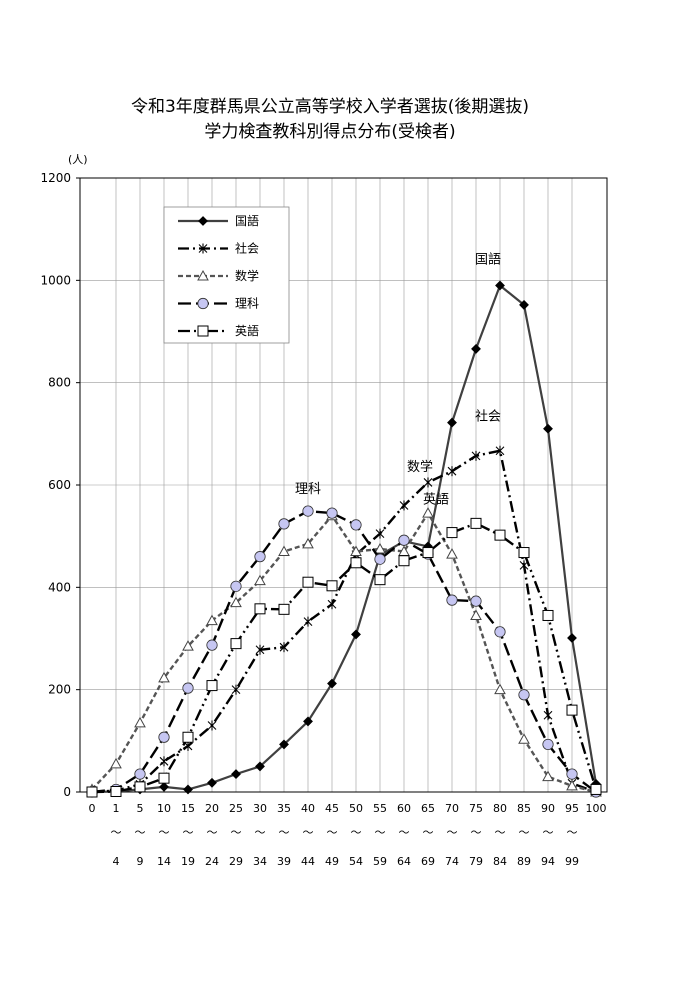 This screenshot has height=990, width=700. What do you see at coordinates (203, 221) in the screenshot?
I see `legend-marker` at bounding box center [203, 221].